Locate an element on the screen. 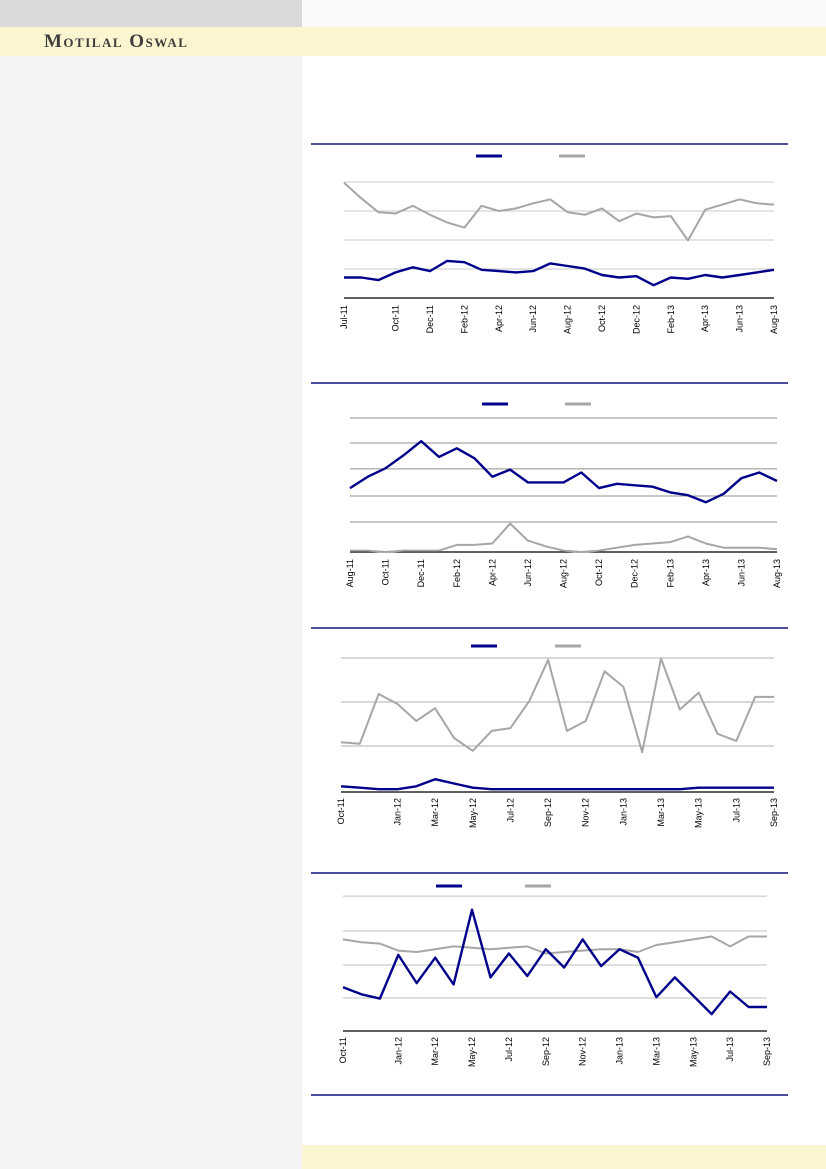 The image size is (826, 1169). brand-band: Motilal Oswal is located at coordinates (413, 41).